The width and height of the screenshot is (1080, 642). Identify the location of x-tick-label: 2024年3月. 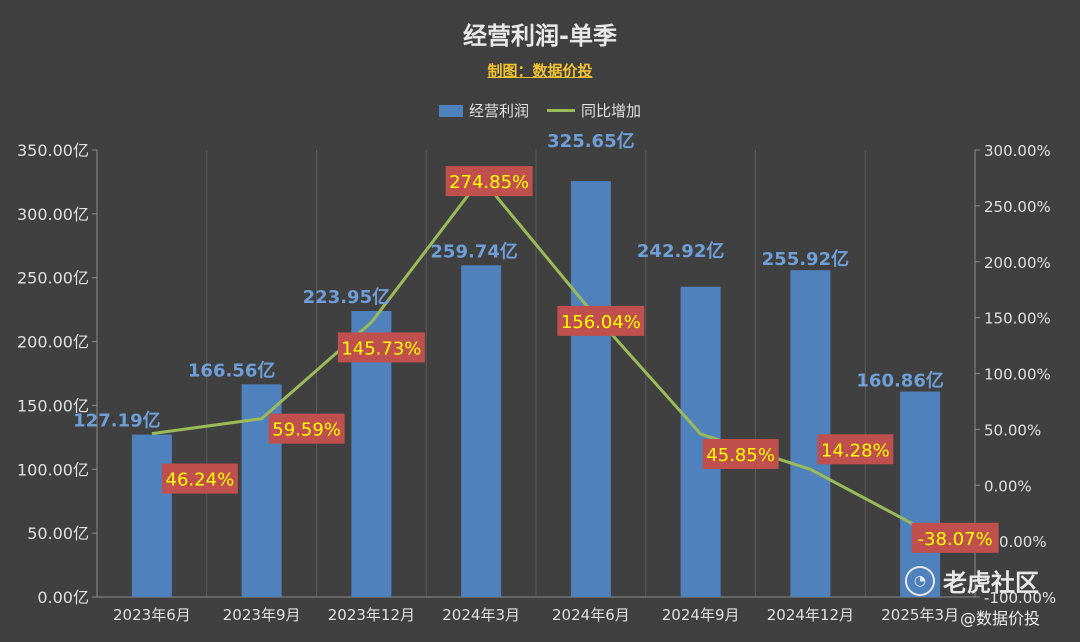
(481, 615).